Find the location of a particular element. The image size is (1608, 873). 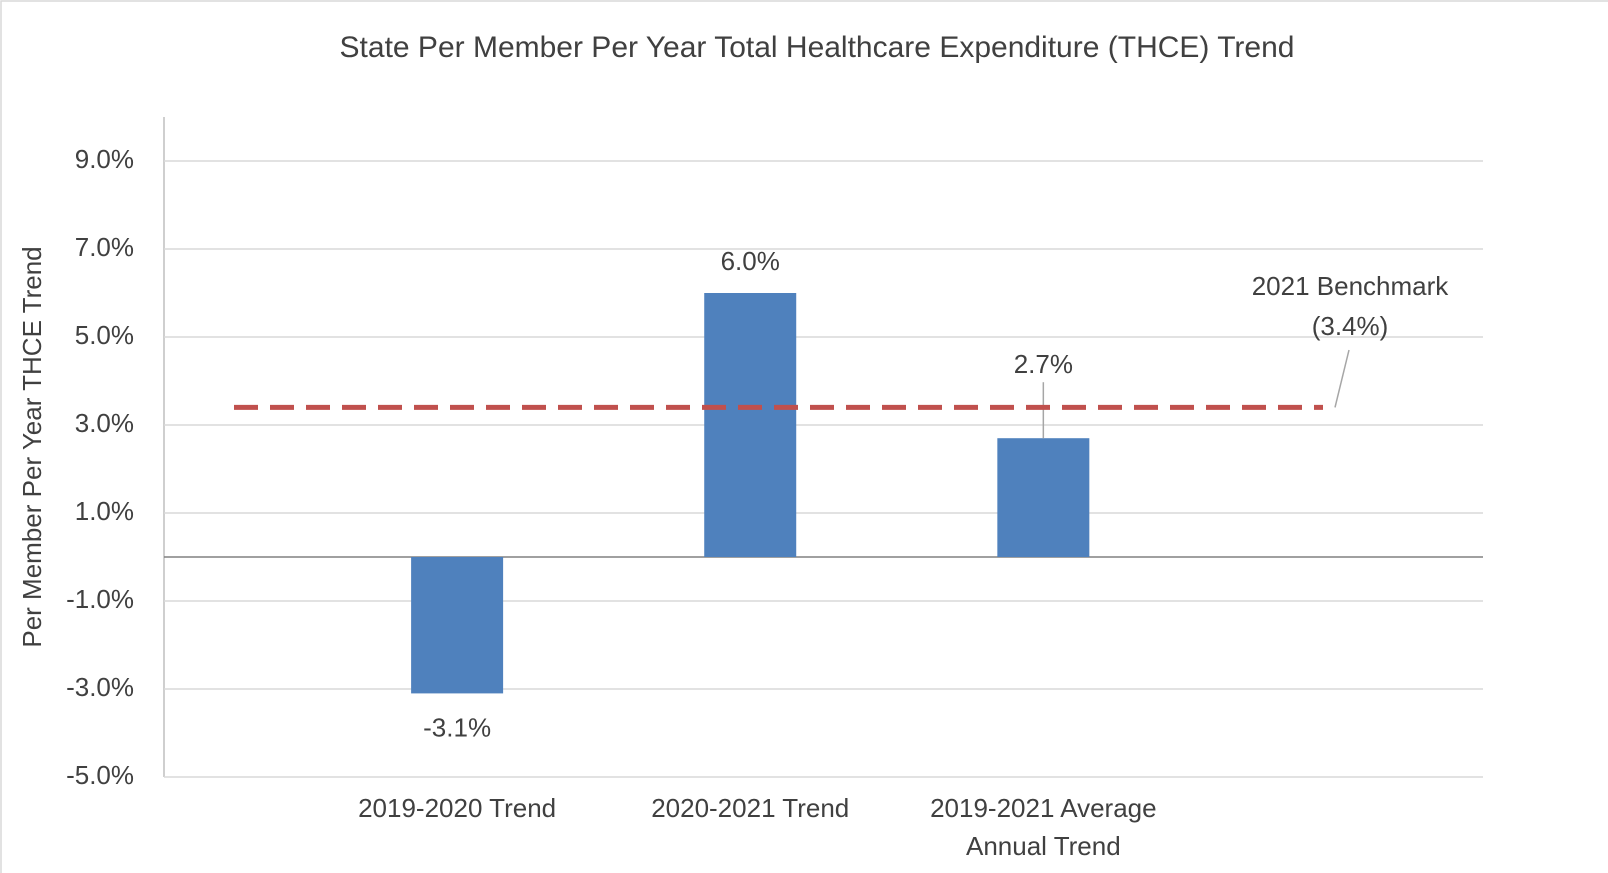

y-tick-label: 7.0% is located at coordinates (104, 247).